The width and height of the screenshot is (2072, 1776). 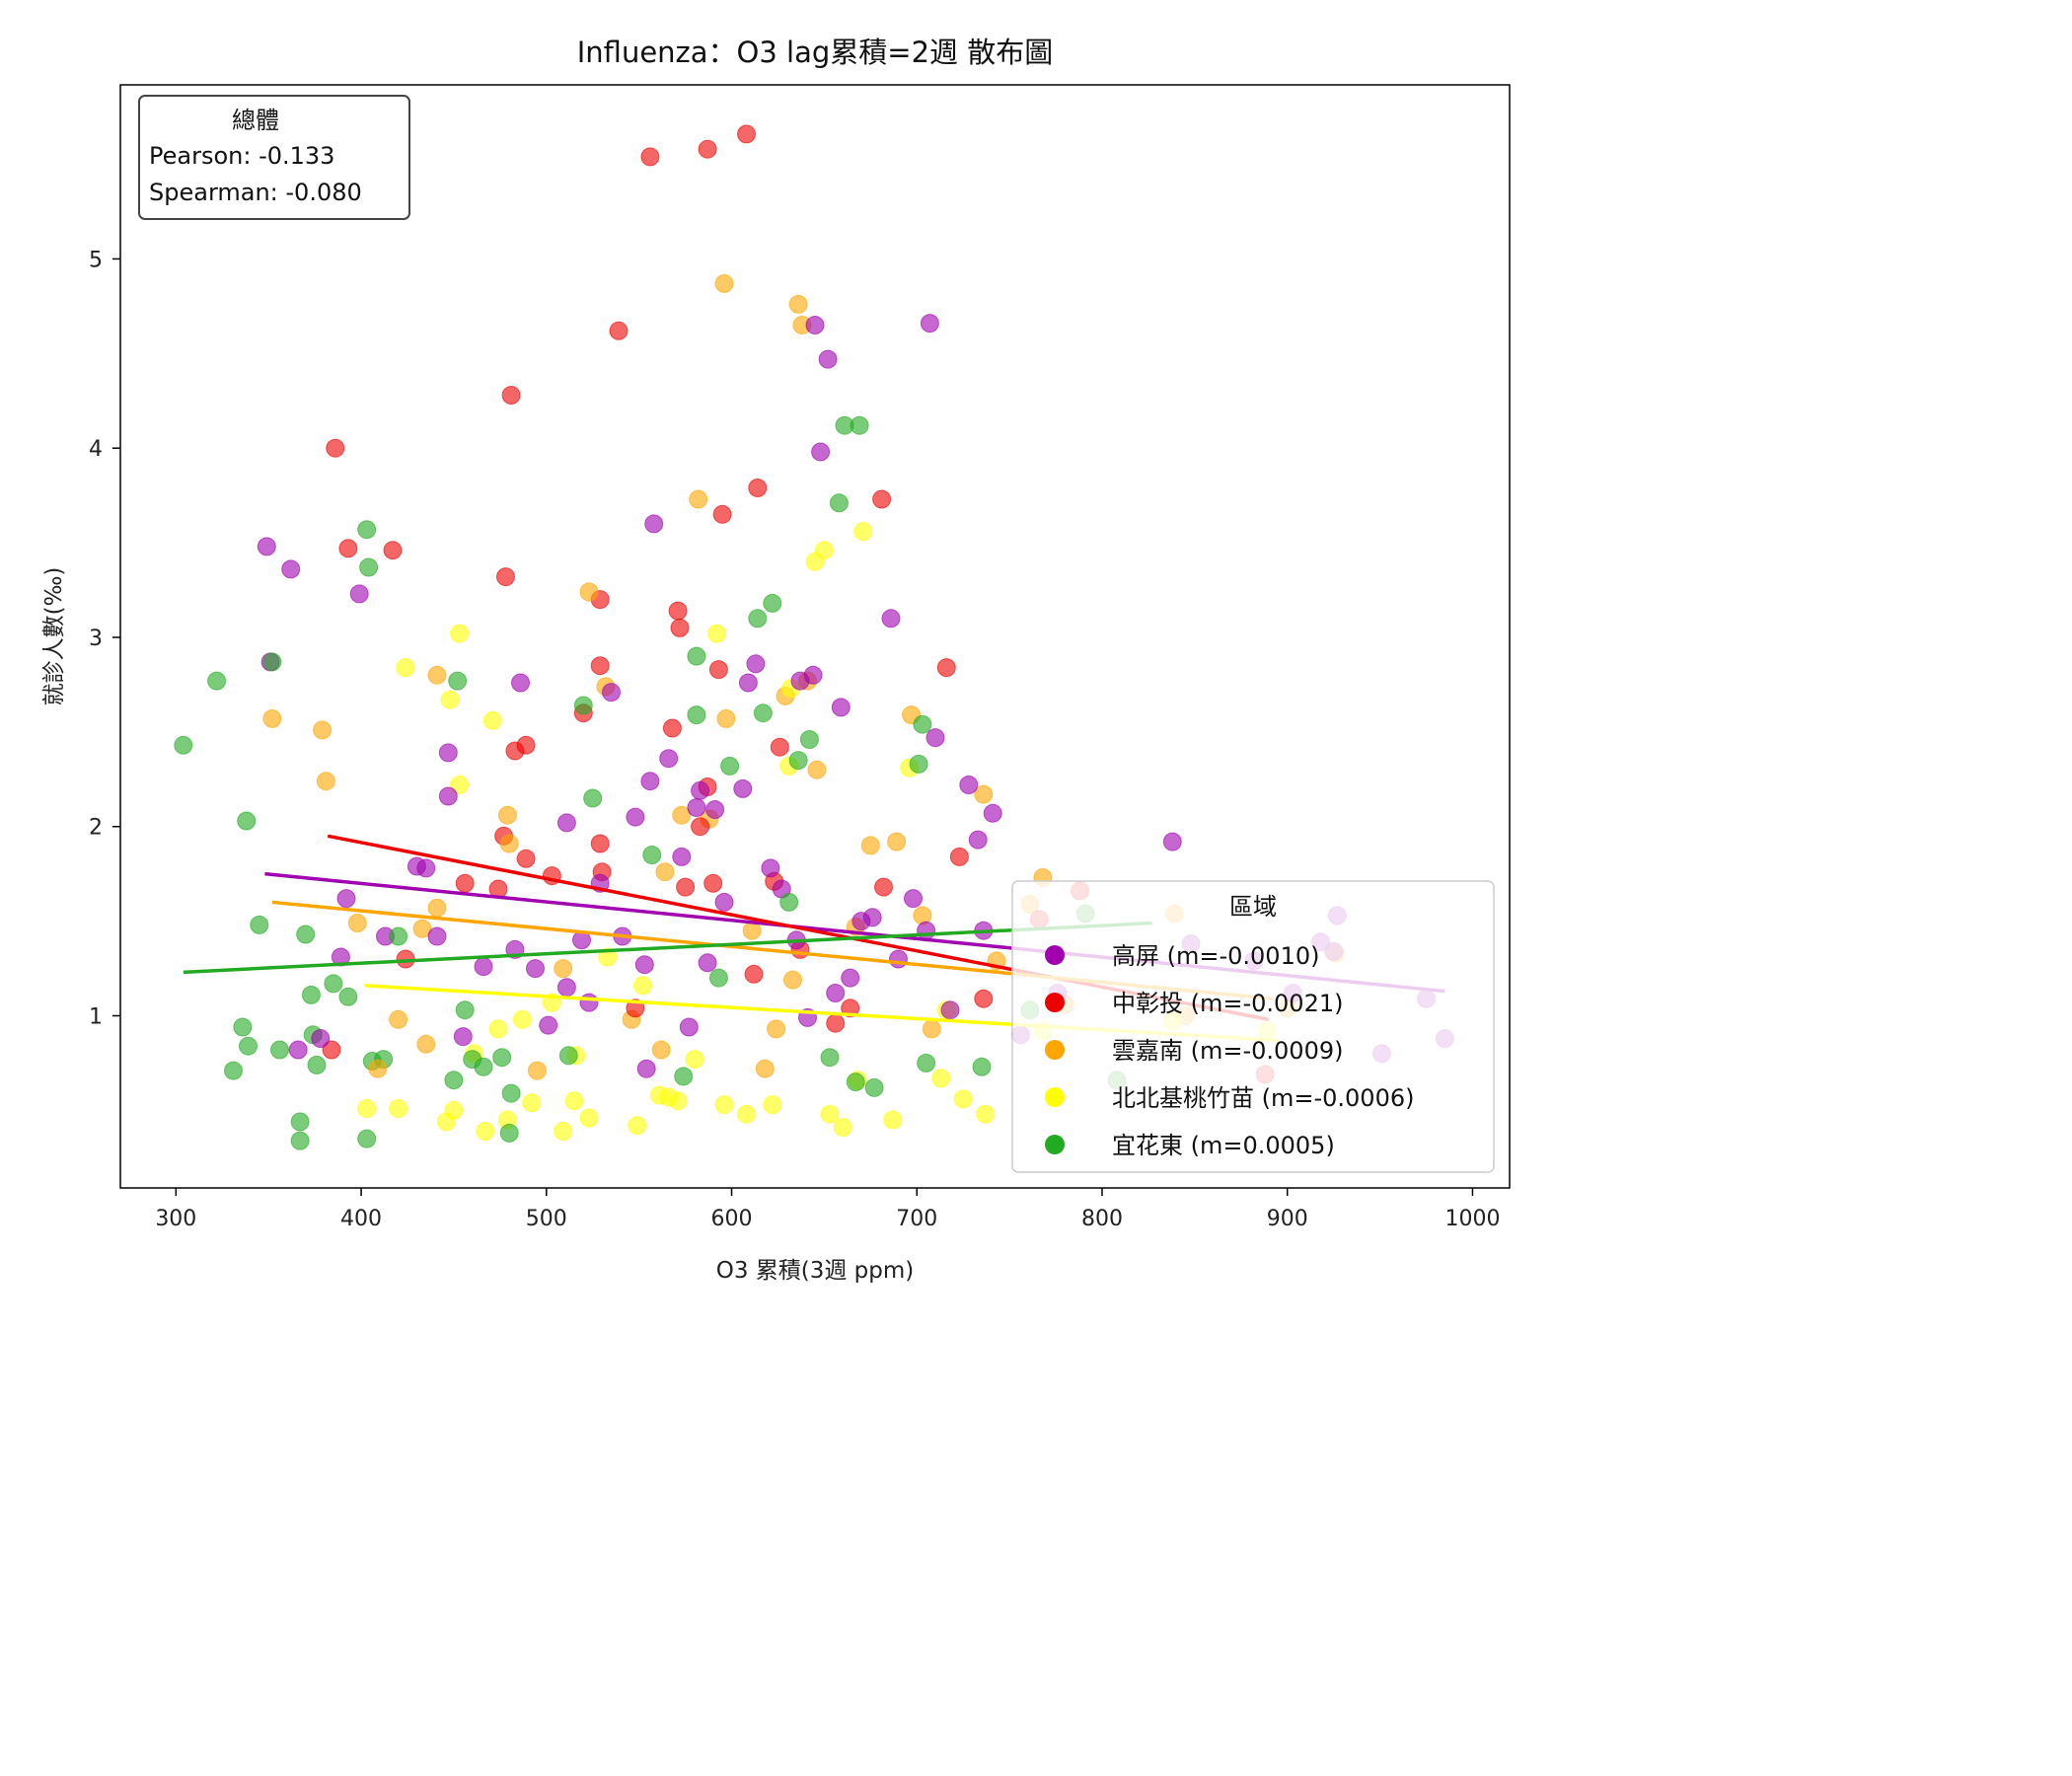 I want to click on y-axis: 1 2 3 4 5, so click(x=105, y=639).